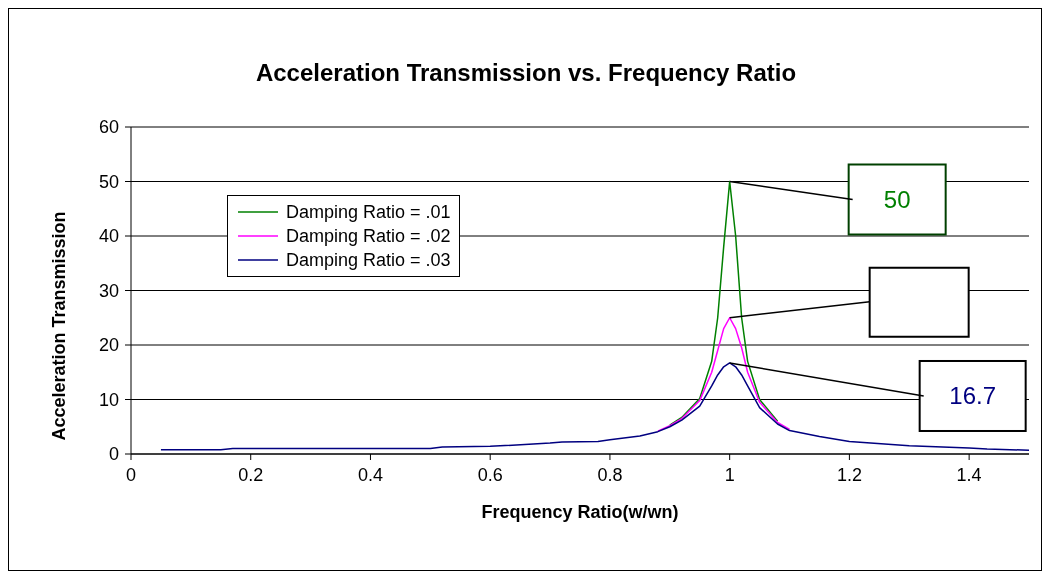 The image size is (1050, 579). What do you see at coordinates (368, 212) in the screenshot?
I see `legend-label: Damping Ratio = .01` at bounding box center [368, 212].